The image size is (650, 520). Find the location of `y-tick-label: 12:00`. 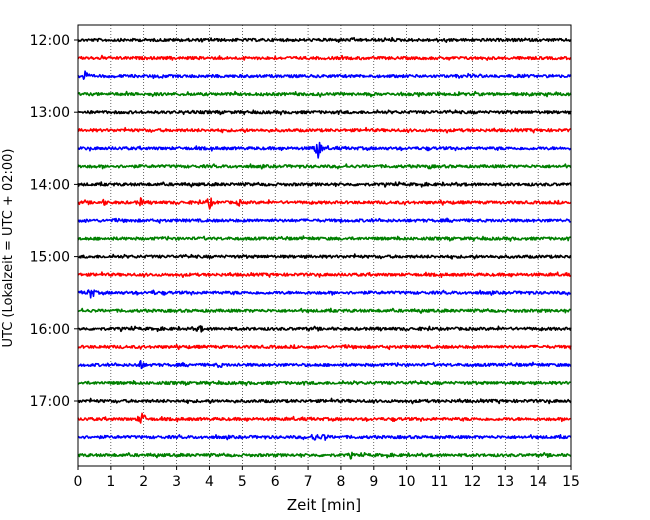

y-tick-label: 12:00 is located at coordinates (50, 41).